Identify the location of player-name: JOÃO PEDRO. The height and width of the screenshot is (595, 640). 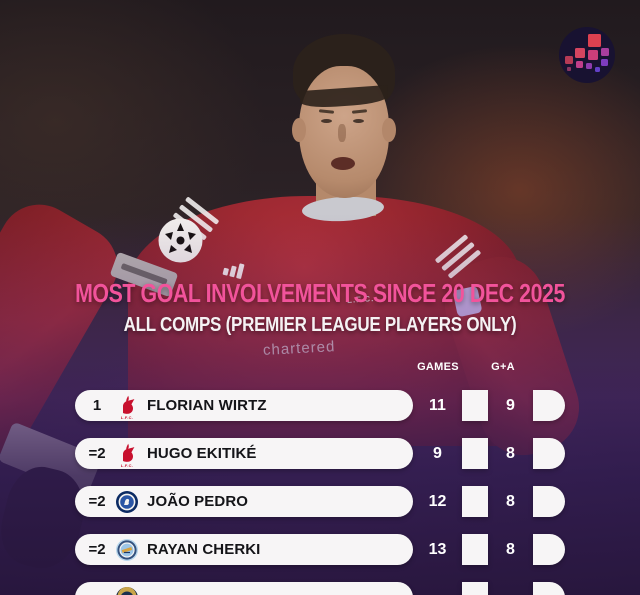
(198, 501).